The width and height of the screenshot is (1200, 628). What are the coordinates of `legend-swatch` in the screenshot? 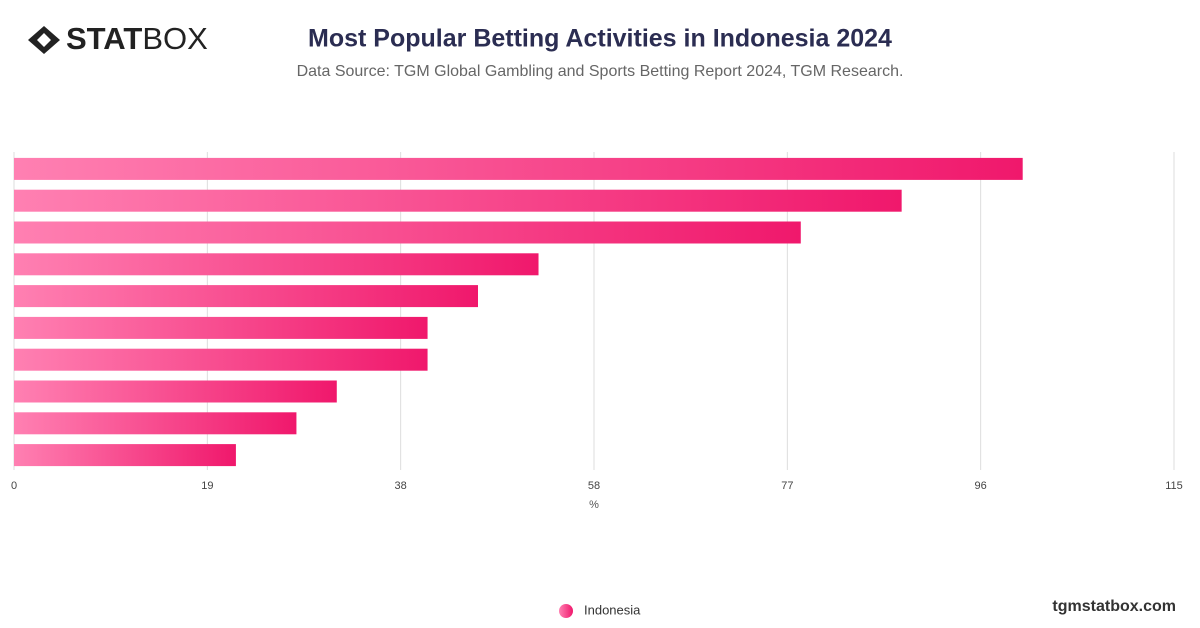 It's located at (566, 611).